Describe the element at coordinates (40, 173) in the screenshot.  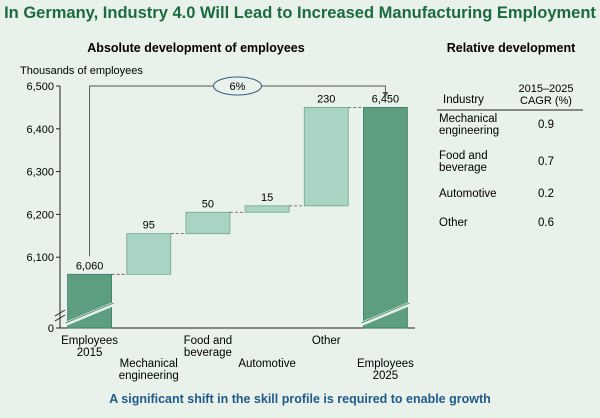
I see `y-tick-label: 6,300` at that location.